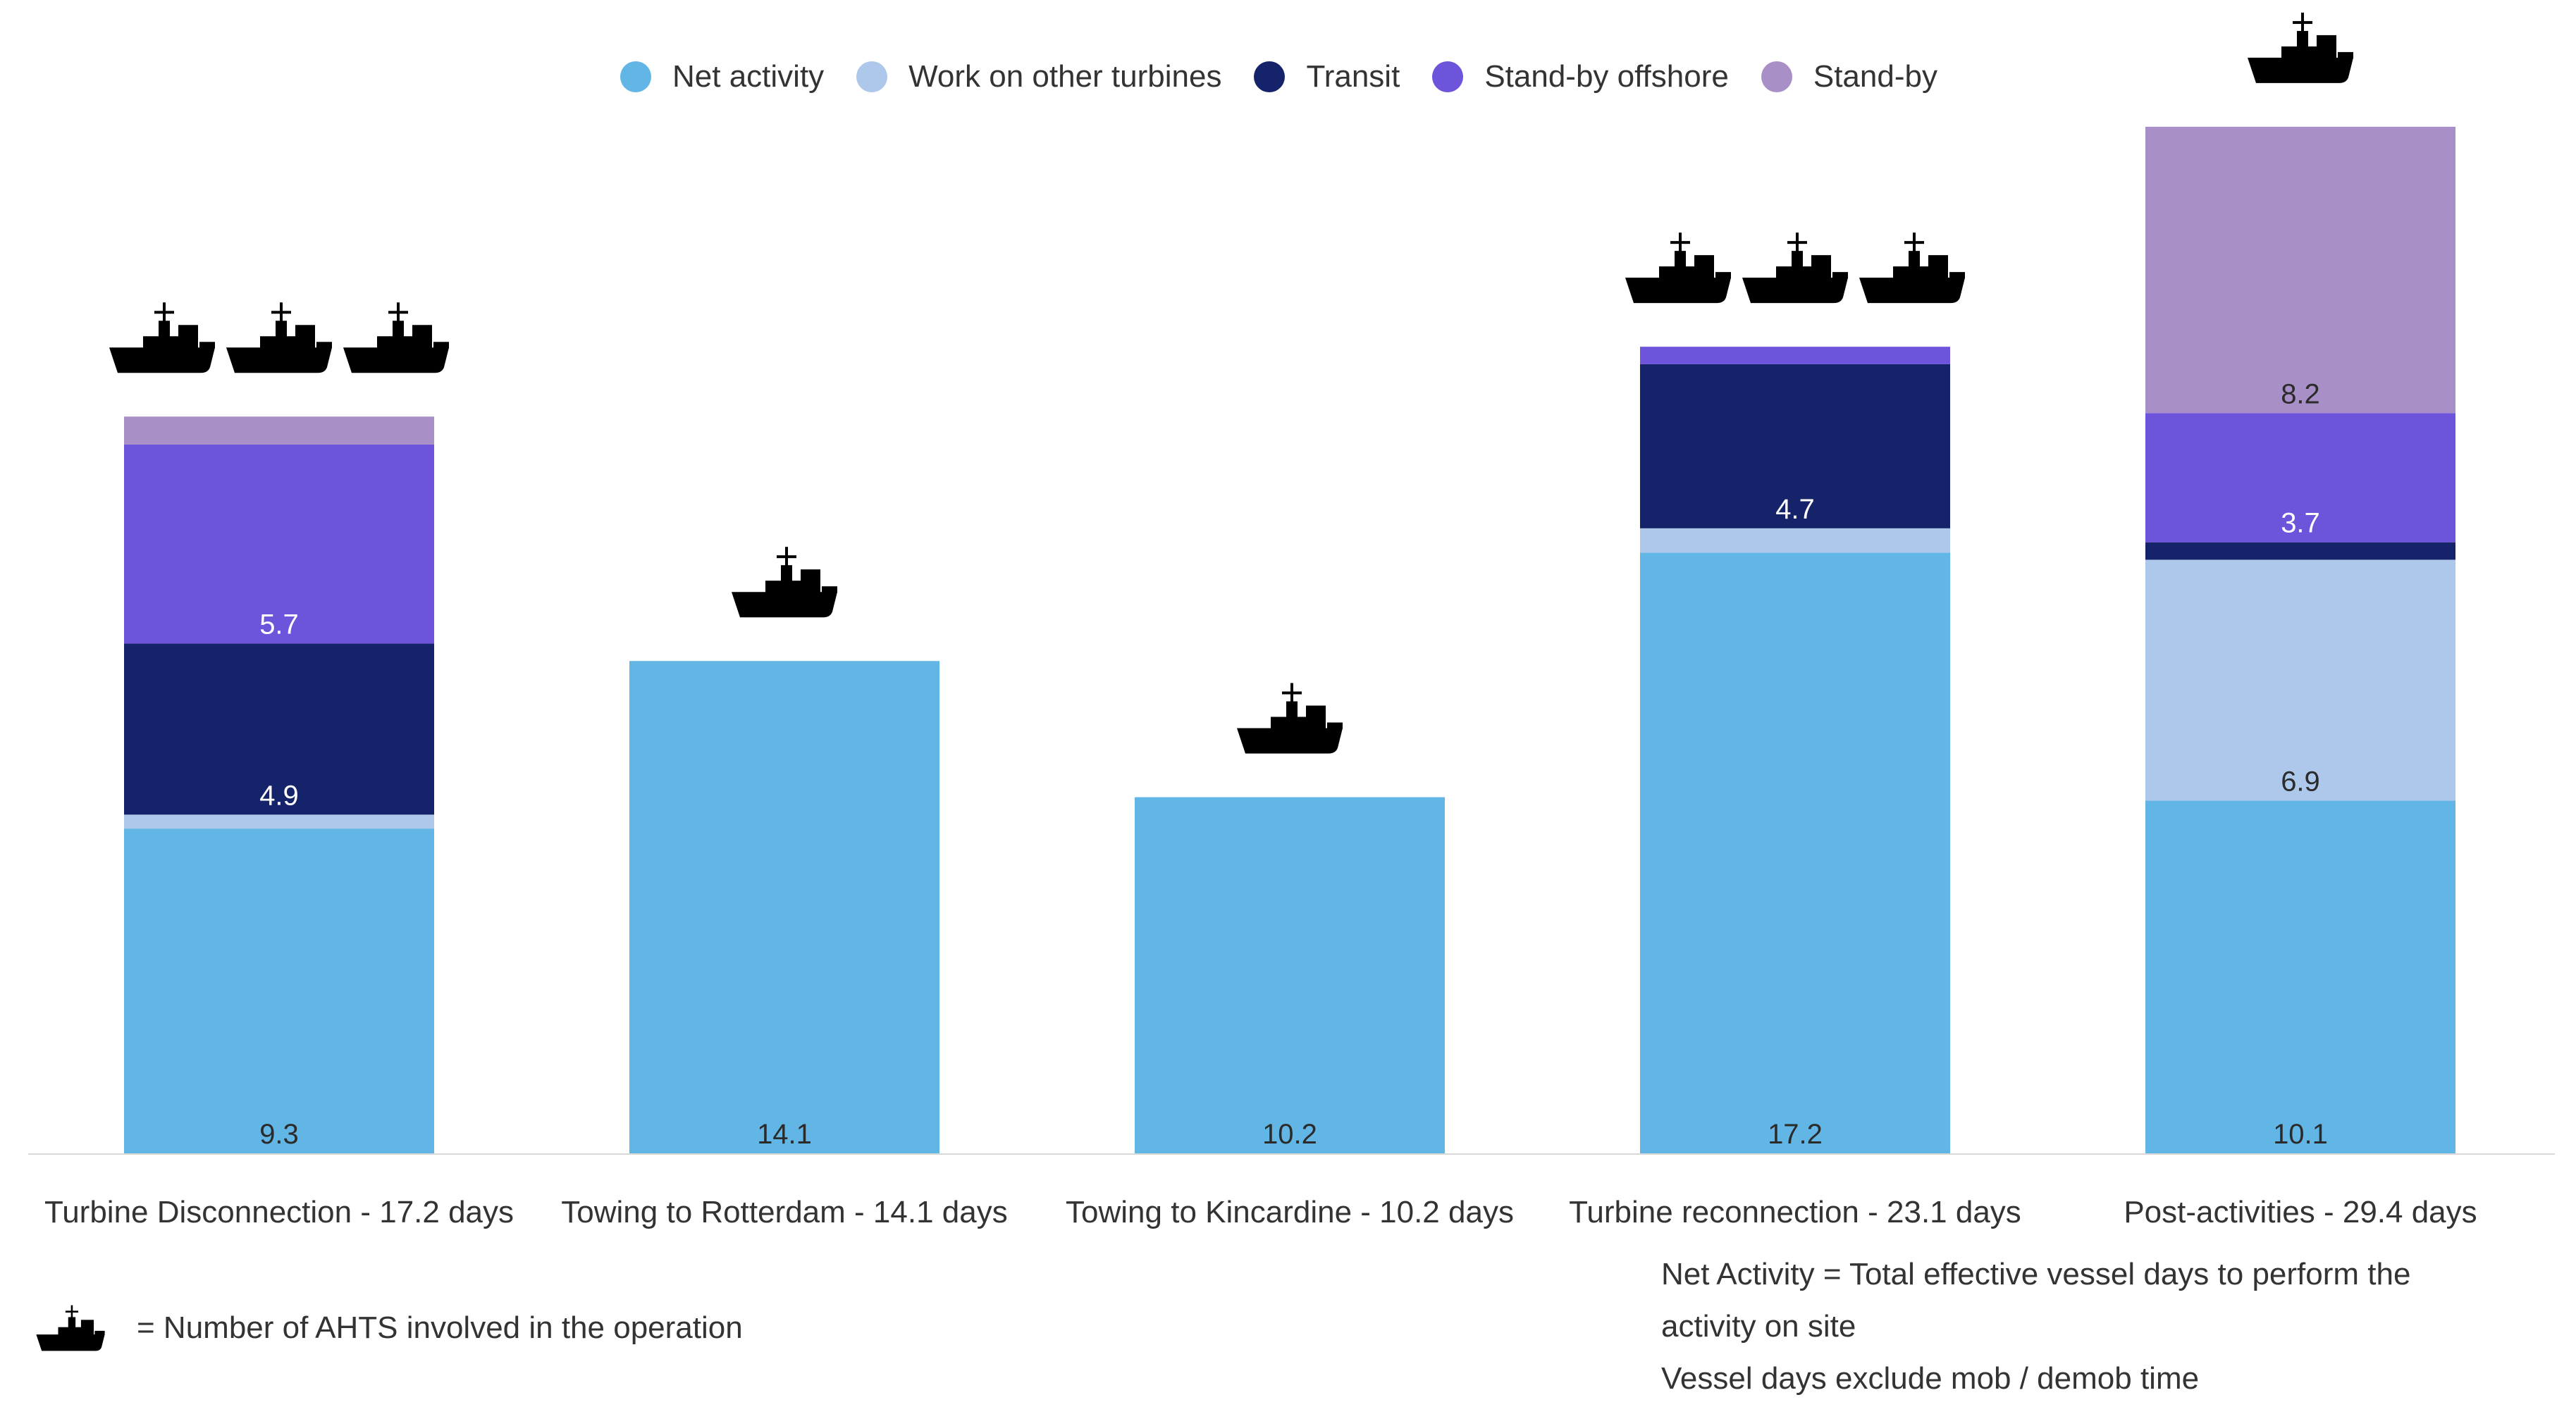 This screenshot has width=2576, height=1426. I want to click on category-label-1: Towing to Rotterdam - 14.1 days, so click(784, 1212).